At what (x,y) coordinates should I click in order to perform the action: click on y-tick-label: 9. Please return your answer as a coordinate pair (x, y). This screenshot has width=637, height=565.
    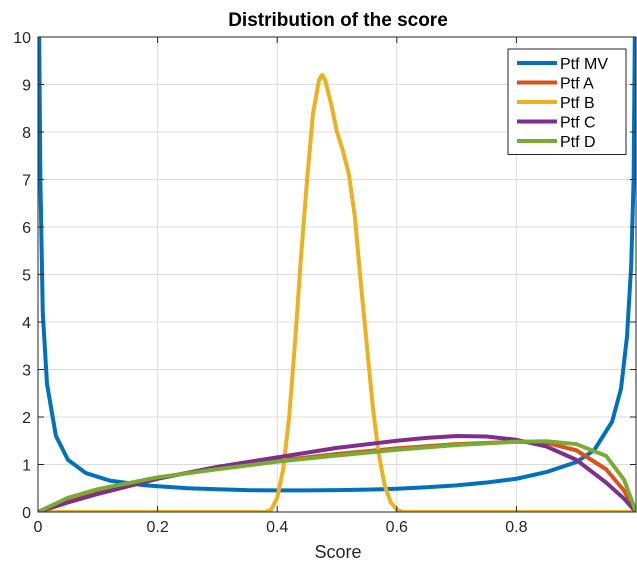
    Looking at the image, I should click on (26, 86).